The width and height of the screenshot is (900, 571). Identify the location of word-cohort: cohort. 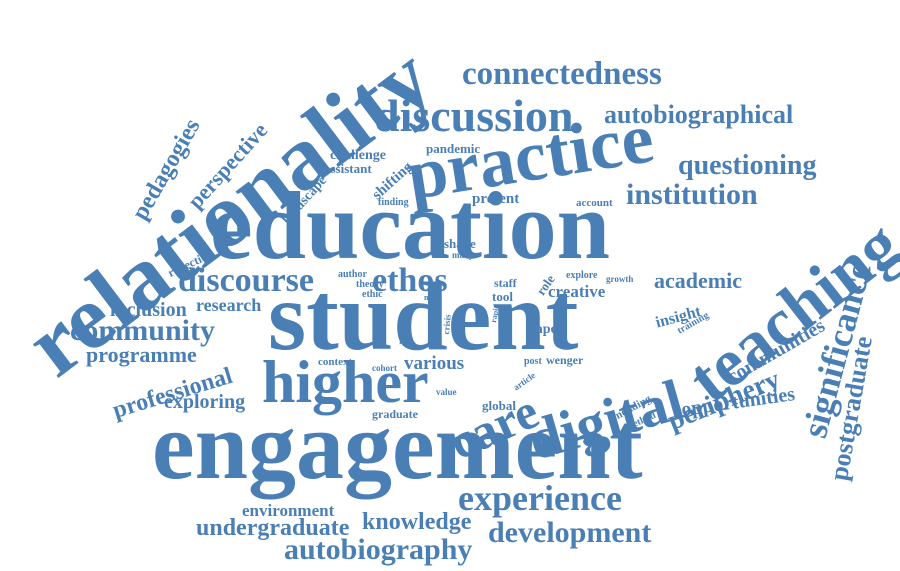
(384, 368).